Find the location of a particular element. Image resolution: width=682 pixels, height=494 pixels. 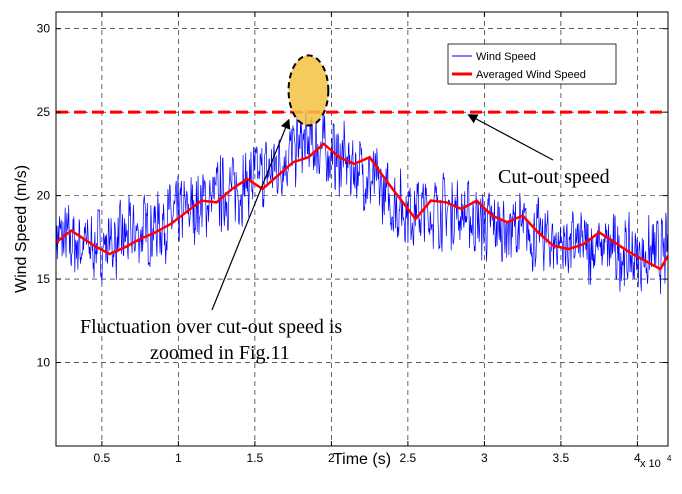

annotation-fluctuation-line1: Fluctuation over cut-out speed is is located at coordinates (211, 327).